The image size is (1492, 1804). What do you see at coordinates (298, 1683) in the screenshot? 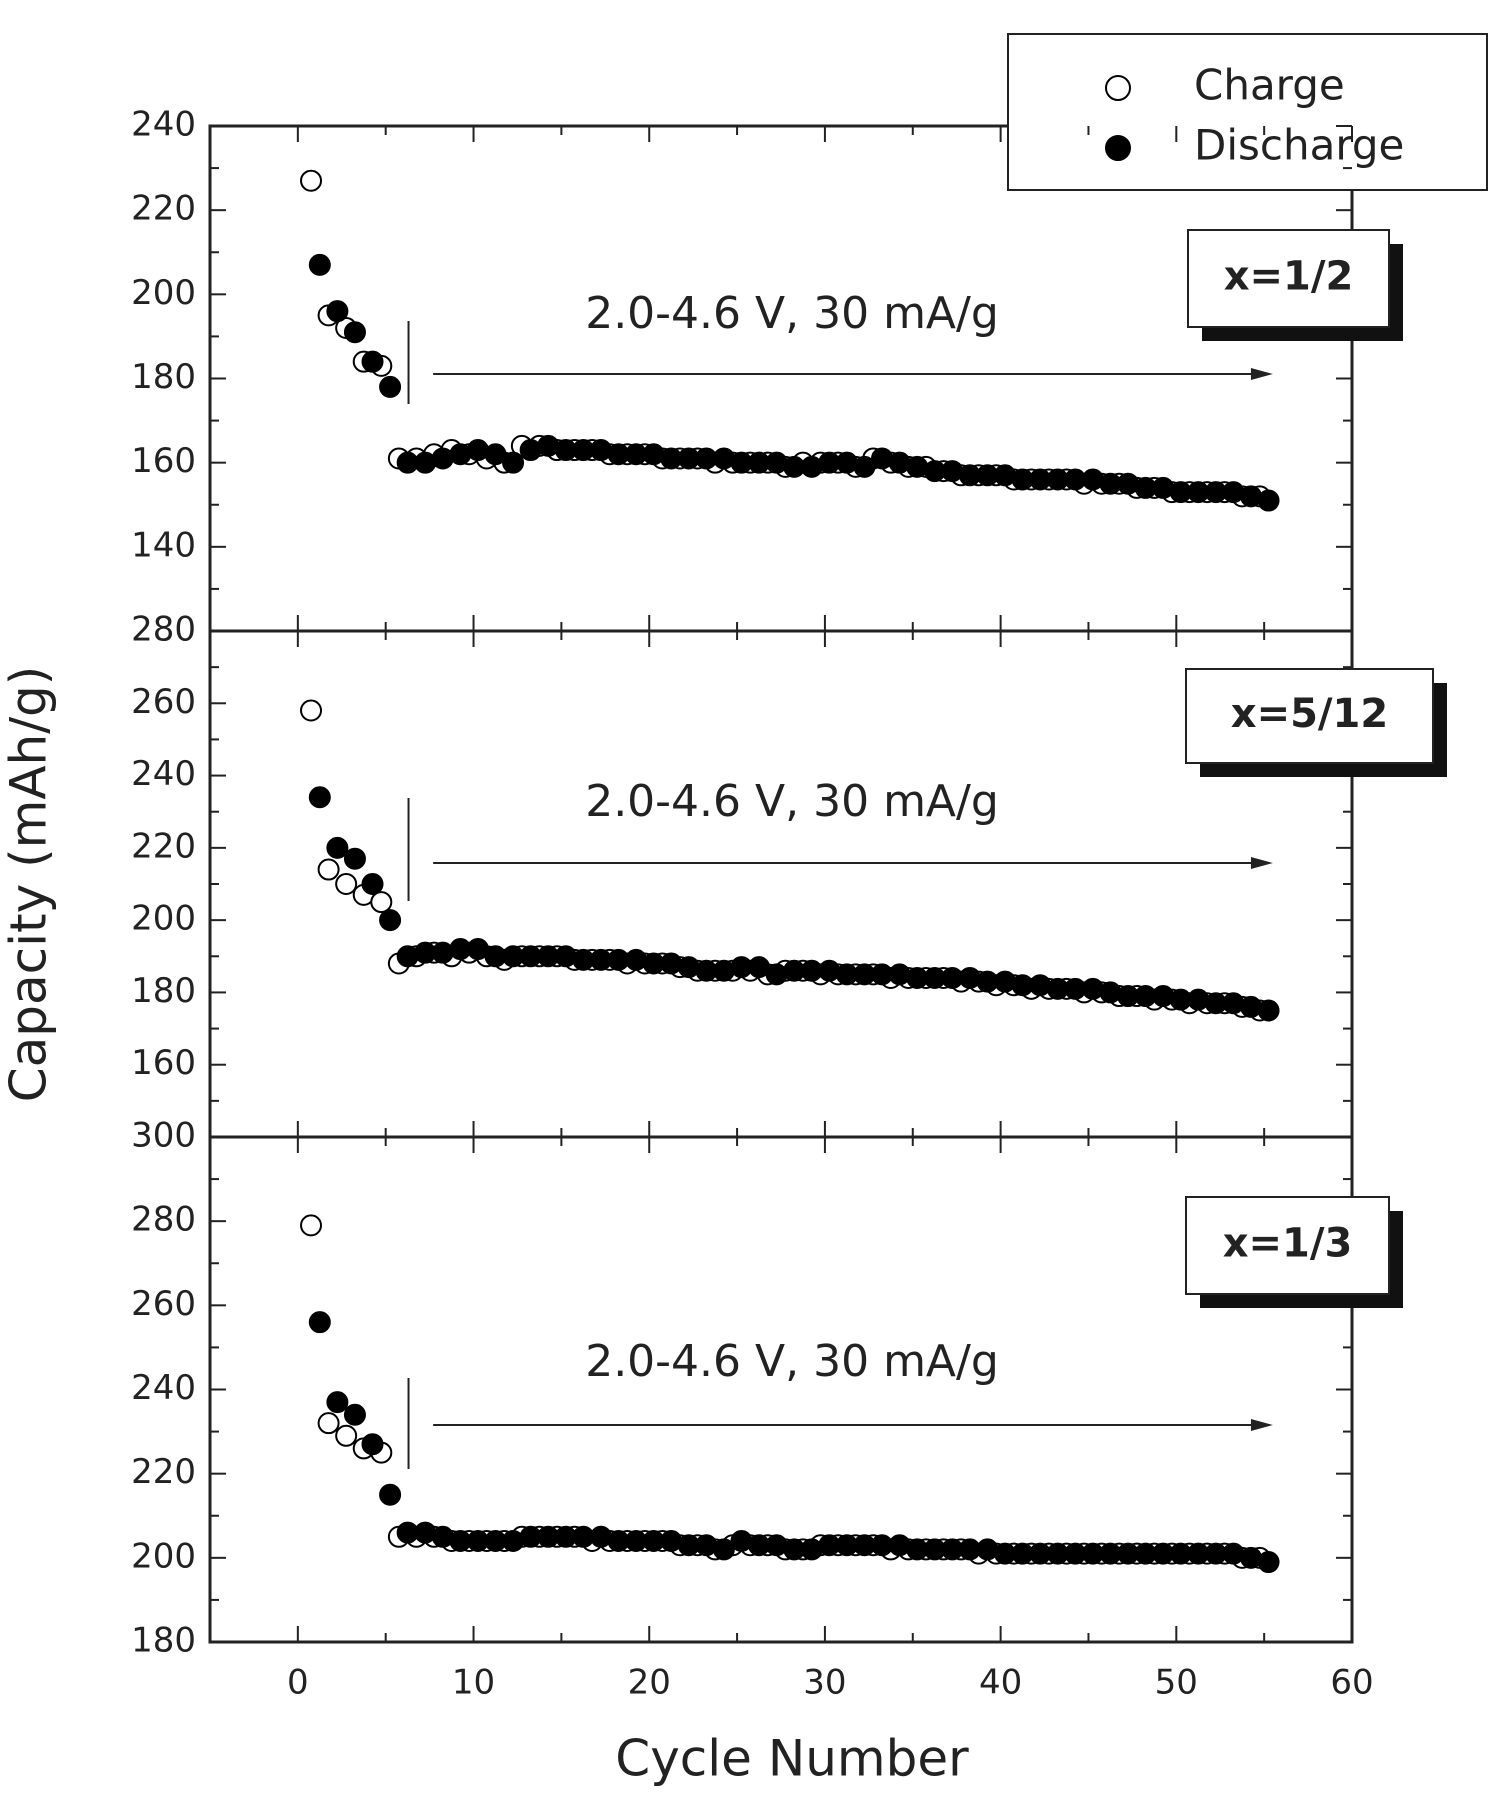
I see `x-tick-label: 0` at bounding box center [298, 1683].